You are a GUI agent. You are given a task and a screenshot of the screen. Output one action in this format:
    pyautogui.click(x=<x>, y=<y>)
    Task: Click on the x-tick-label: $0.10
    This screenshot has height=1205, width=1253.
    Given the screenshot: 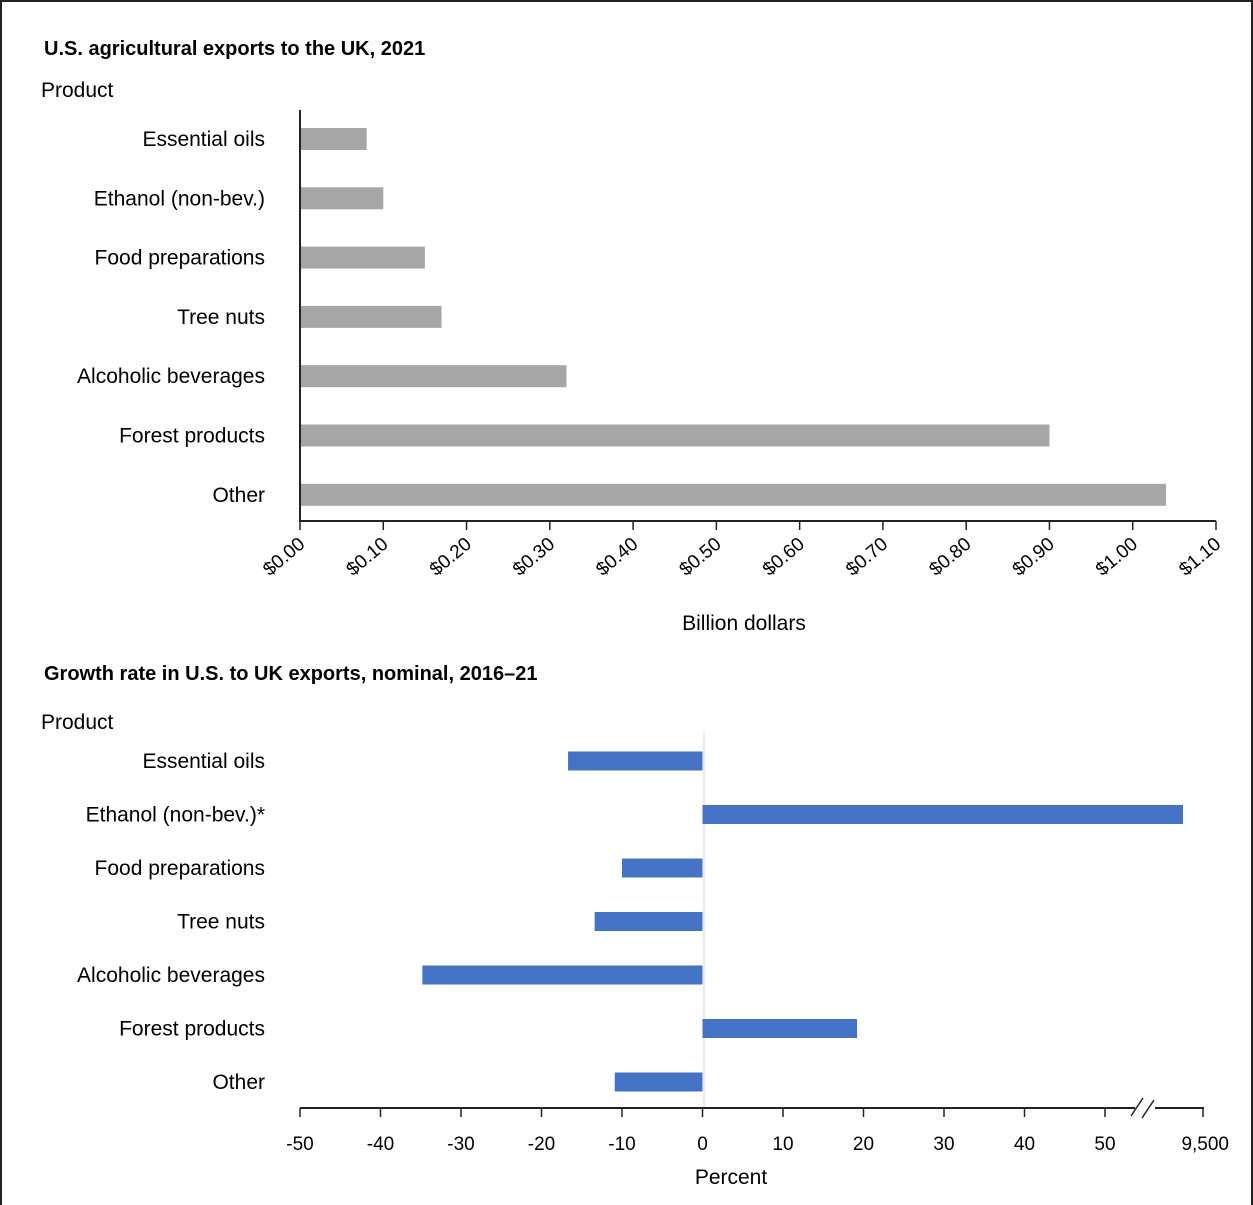 What is the action you would take?
    pyautogui.click(x=368, y=557)
    